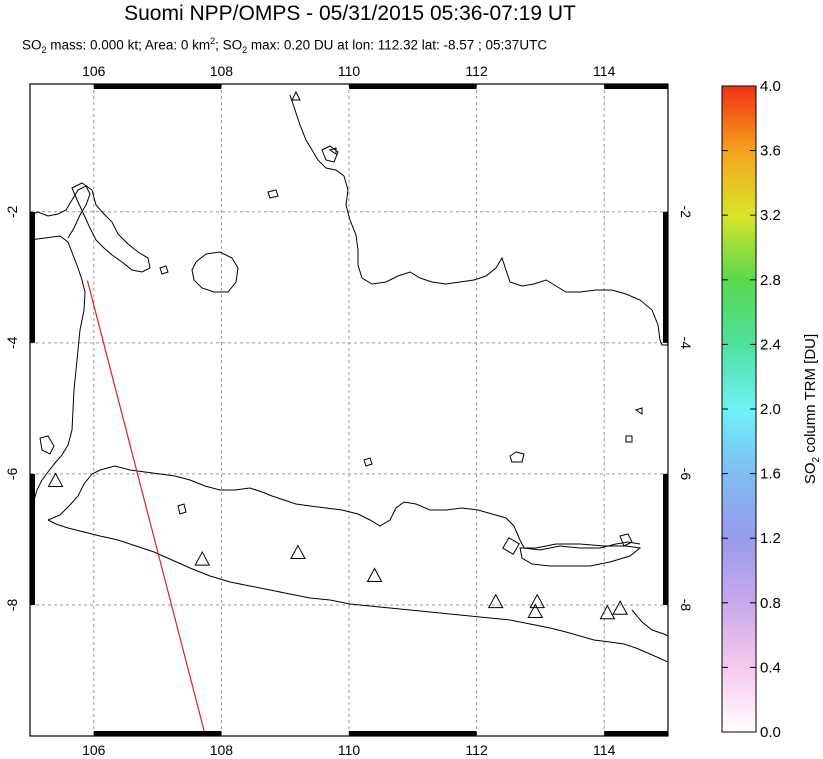  What do you see at coordinates (770, 603) in the screenshot?
I see `colorbar-tick-label-0.8: 0.8` at bounding box center [770, 603].